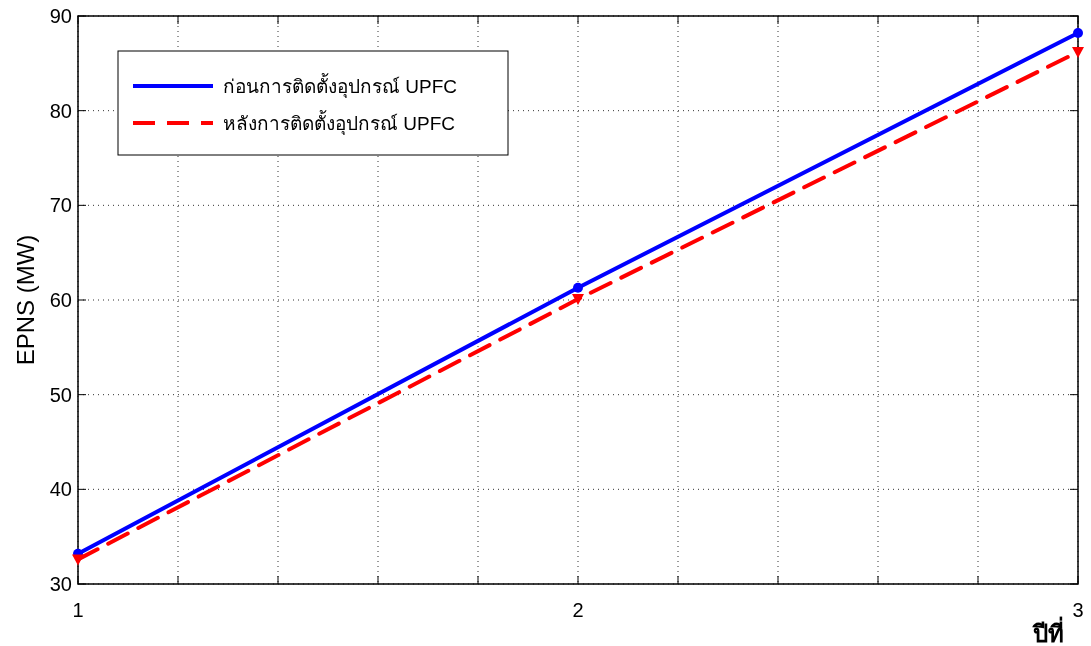 The height and width of the screenshot is (646, 1091). Describe the element at coordinates (60, 394) in the screenshot. I see `y-tick-label: 50` at that location.